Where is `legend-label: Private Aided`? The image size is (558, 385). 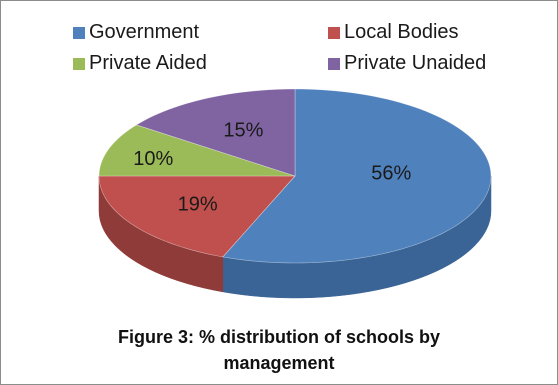
legend-label: Private Aided is located at coordinates (148, 63).